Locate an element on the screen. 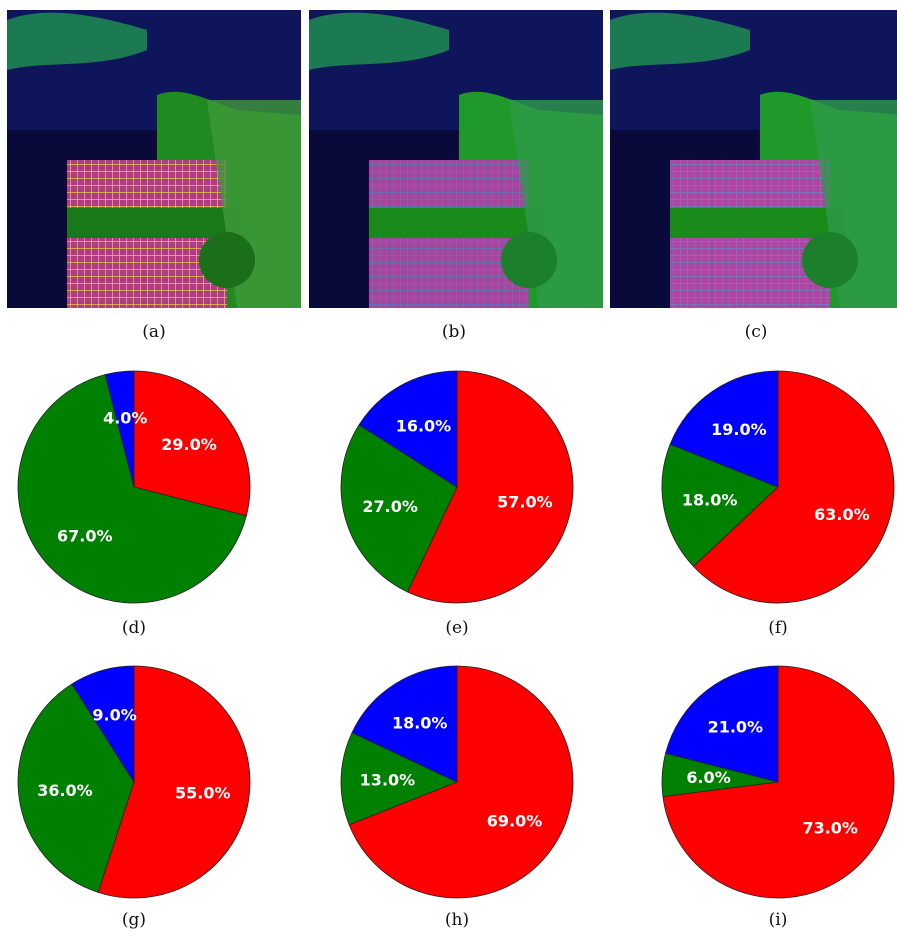  pie-label-red: 57.0% is located at coordinates (525, 502).